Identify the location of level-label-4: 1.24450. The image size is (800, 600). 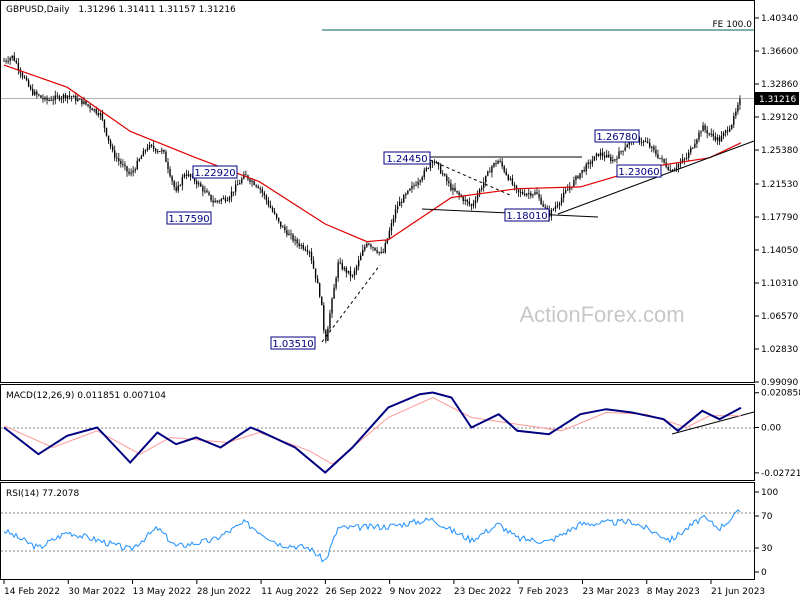
(407, 158).